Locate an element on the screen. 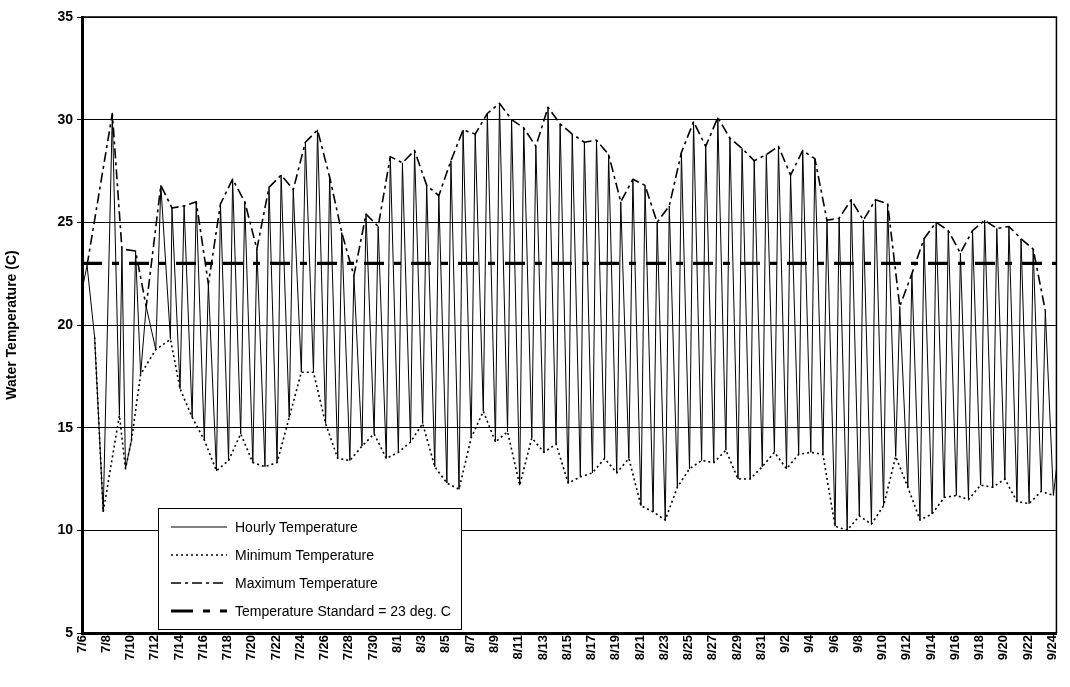 This screenshot has height=687, width=1070. x-tick-label: 7/30 is located at coordinates (372, 648).